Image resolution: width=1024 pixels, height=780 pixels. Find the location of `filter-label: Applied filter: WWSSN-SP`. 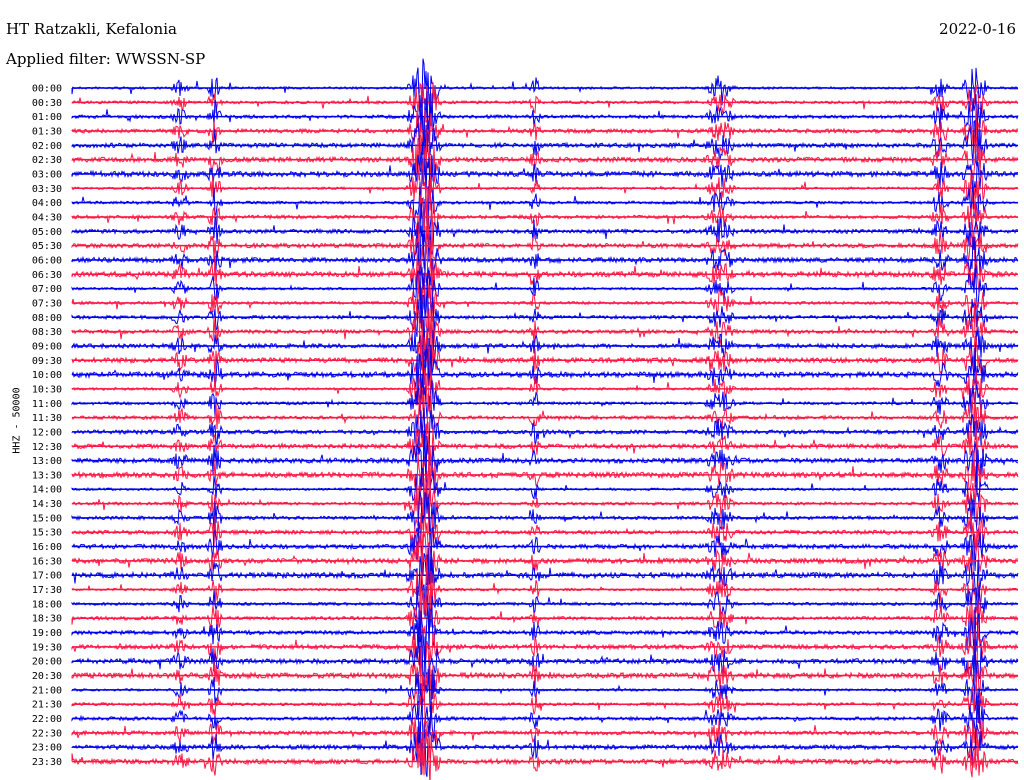

filter-label: Applied filter: WWSSN-SP is located at coordinates (106, 59).